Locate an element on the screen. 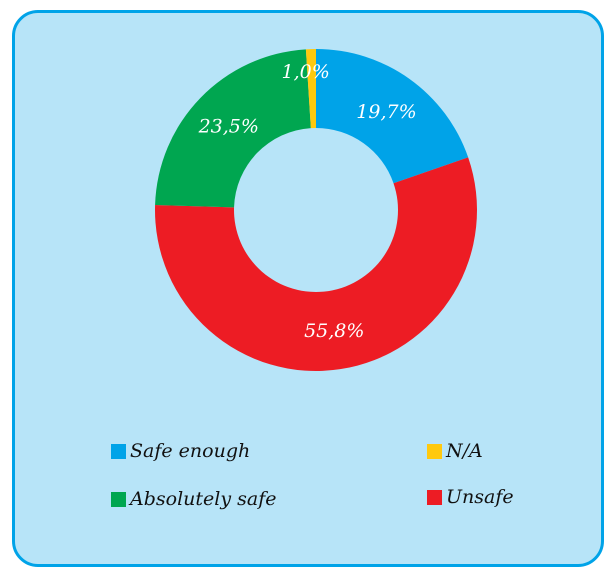 The width and height of the screenshot is (609, 572). legend-label-absolutely-safe: Absolutely safe is located at coordinates (203, 499).